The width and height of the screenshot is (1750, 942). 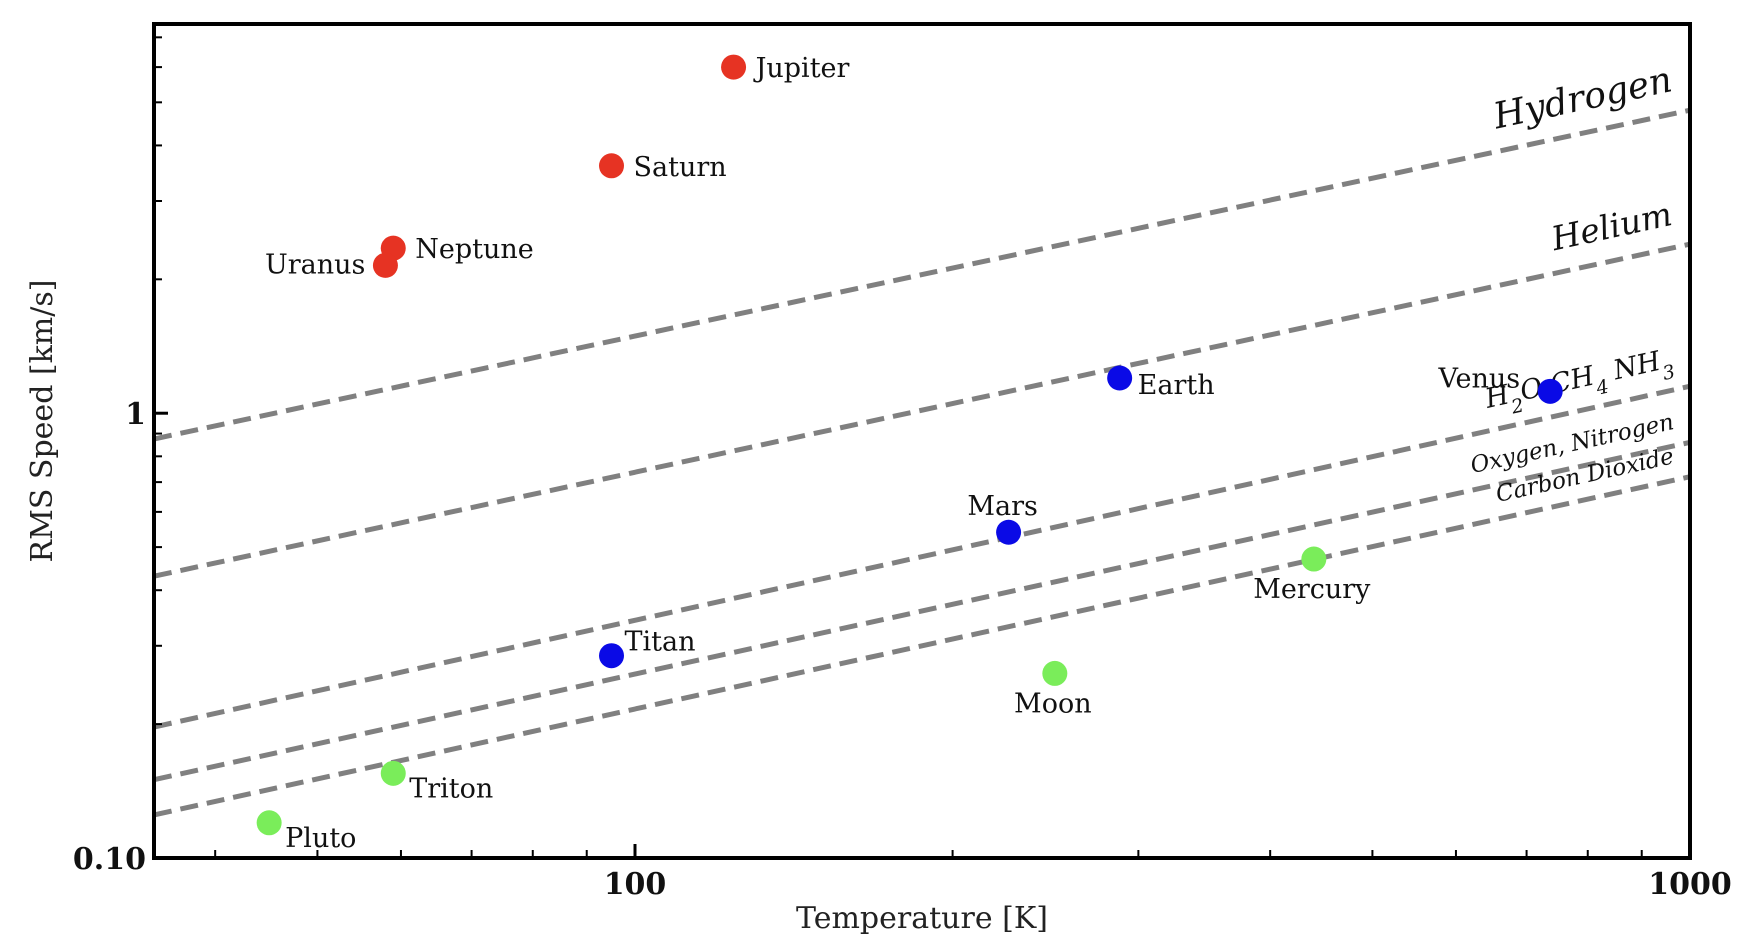 What do you see at coordinates (385, 265) in the screenshot?
I see `point-uranus` at bounding box center [385, 265].